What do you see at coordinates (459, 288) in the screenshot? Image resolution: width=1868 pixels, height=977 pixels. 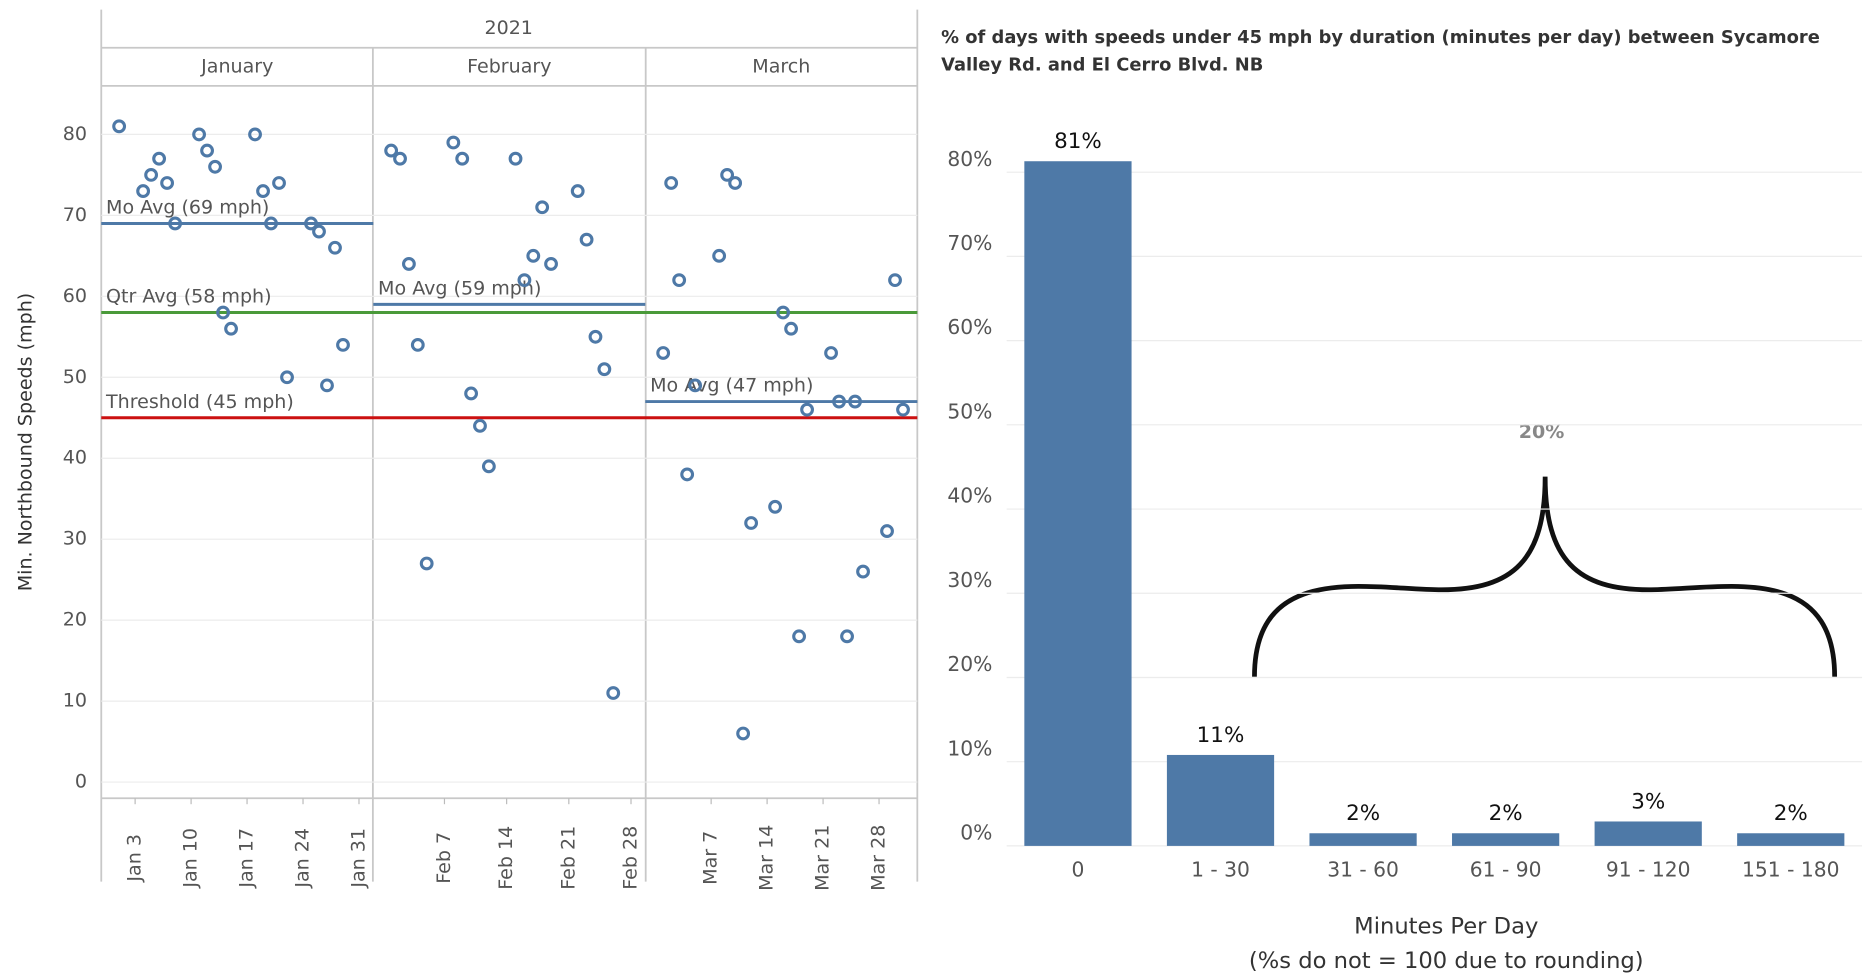 I see `reference-label: Mo Avg (59 mph)` at bounding box center [459, 288].